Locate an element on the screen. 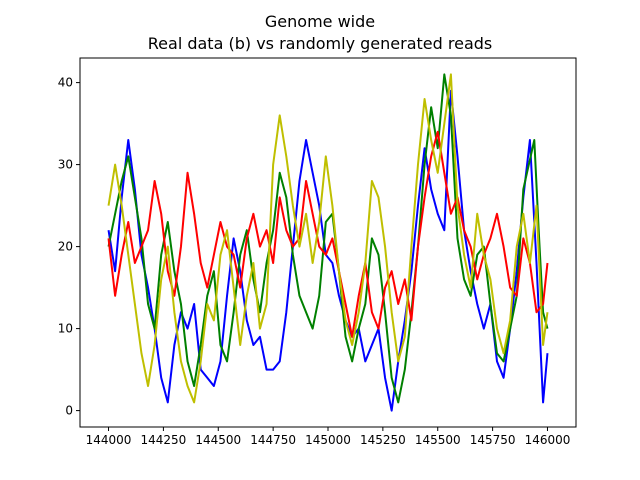 Image resolution: width=640 pixels, height=480 pixels. y-tick-label: 20 is located at coordinates (65, 247).